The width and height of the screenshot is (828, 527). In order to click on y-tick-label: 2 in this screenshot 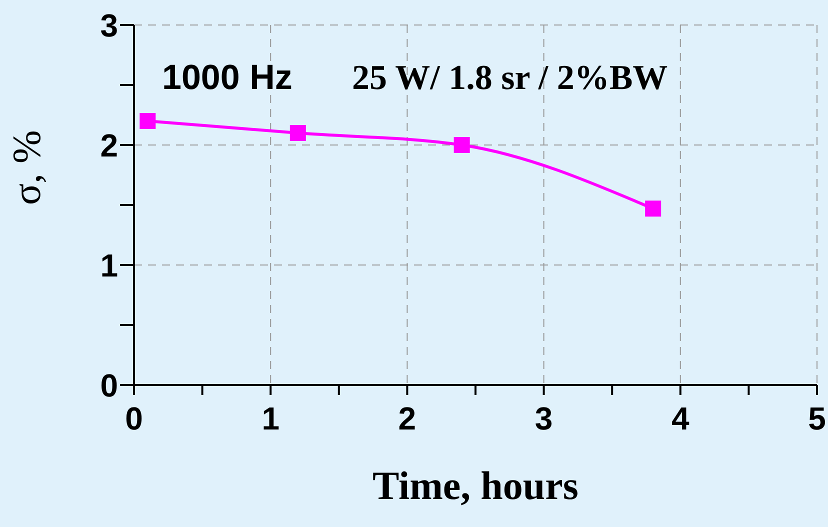, I will do `click(109, 145)`.